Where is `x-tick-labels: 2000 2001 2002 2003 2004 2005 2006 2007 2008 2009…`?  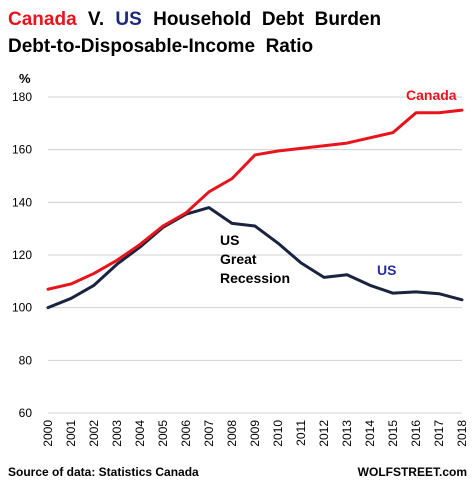
x-tick-labels: 2000 2001 2002 2003 2004 2005 2006 2007 2008 2009… is located at coordinates (255, 433).